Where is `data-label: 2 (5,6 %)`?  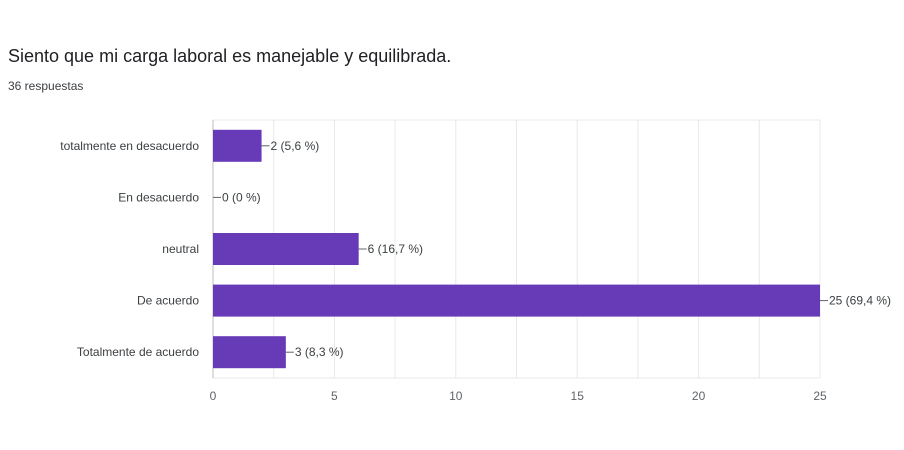
data-label: 2 (5,6 %) is located at coordinates (295, 146).